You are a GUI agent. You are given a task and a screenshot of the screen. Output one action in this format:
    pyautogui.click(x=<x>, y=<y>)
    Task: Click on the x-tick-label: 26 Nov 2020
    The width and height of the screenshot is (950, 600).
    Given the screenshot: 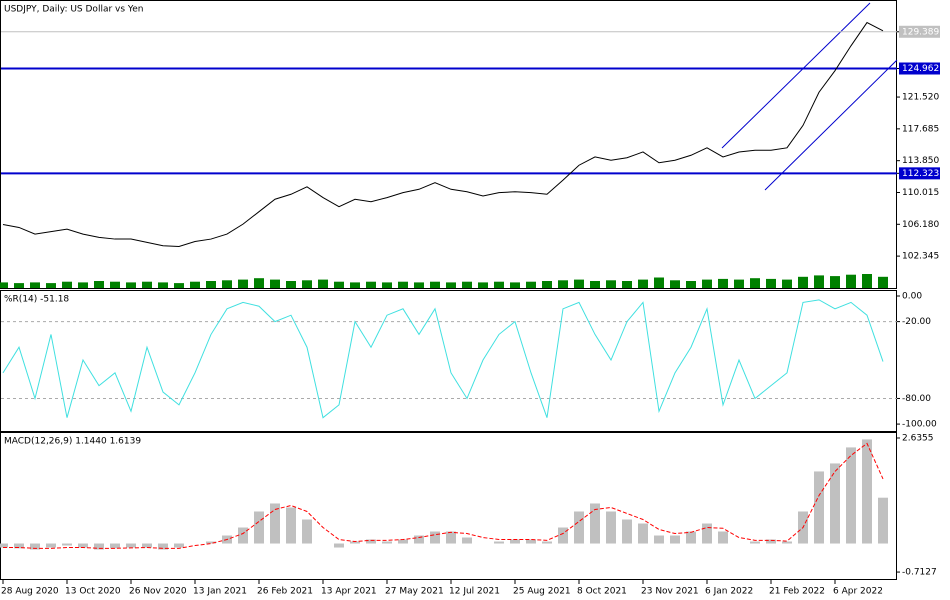 What is the action you would take?
    pyautogui.click(x=158, y=592)
    